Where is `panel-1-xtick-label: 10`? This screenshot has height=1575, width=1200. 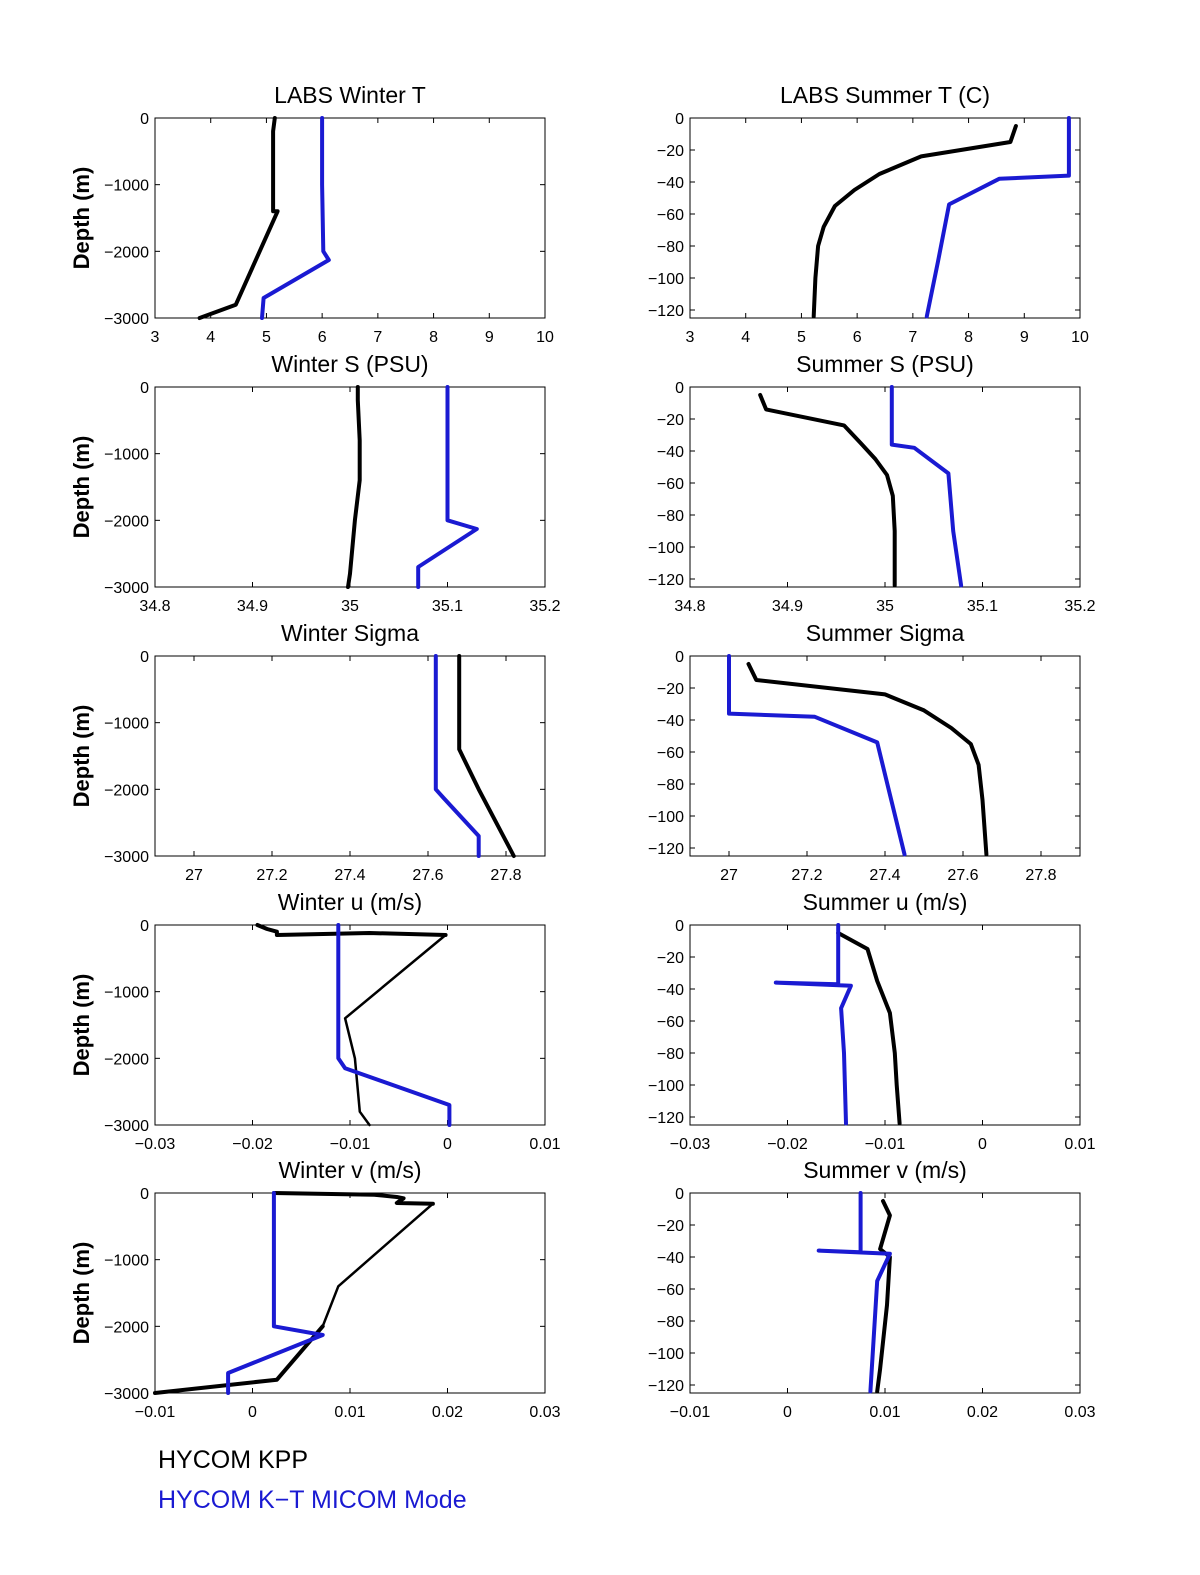 panel-1-xtick-label: 10 is located at coordinates (545, 337).